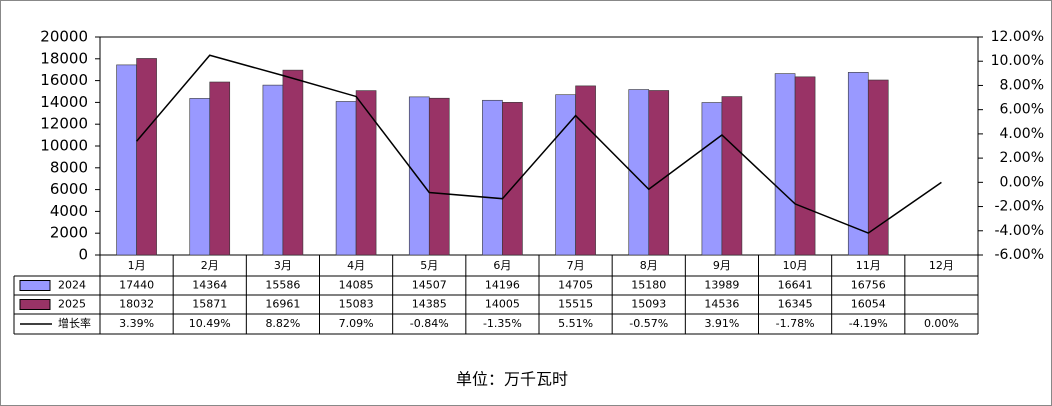 The height and width of the screenshot is (406, 1052). I want to click on y-tick-label: 4000, so click(69, 211).